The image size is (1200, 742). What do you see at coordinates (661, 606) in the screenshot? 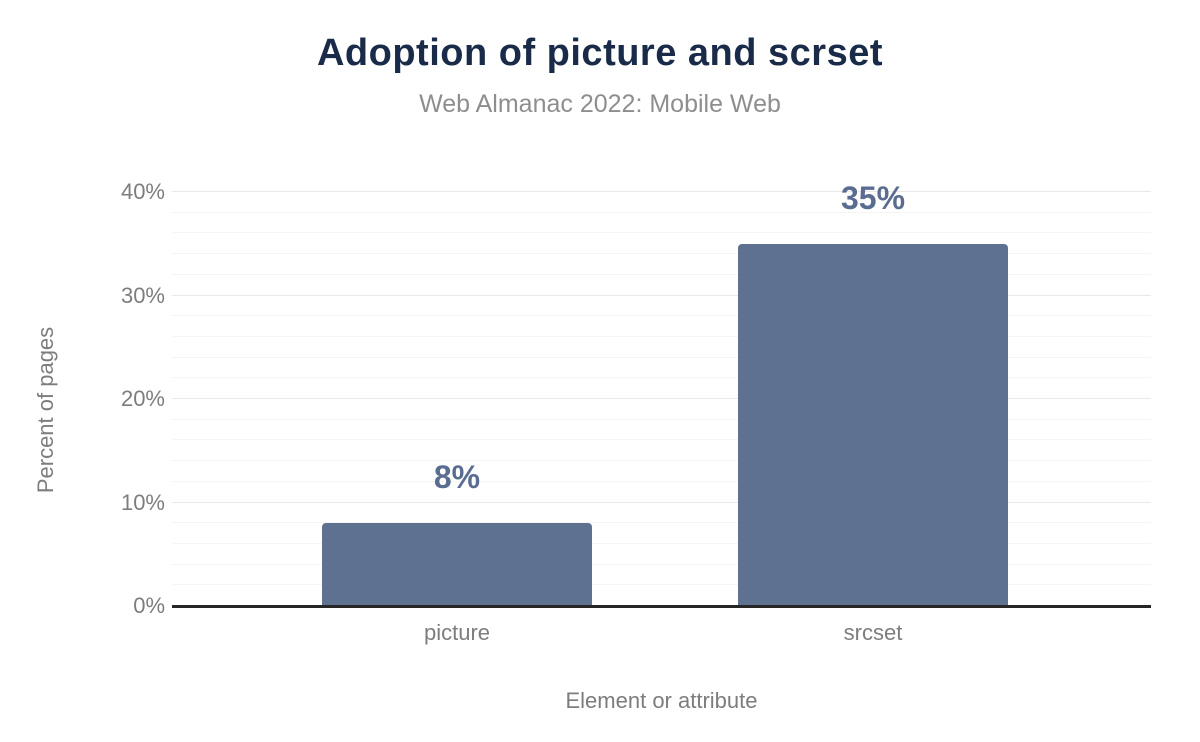
I see `x-axis-line` at bounding box center [661, 606].